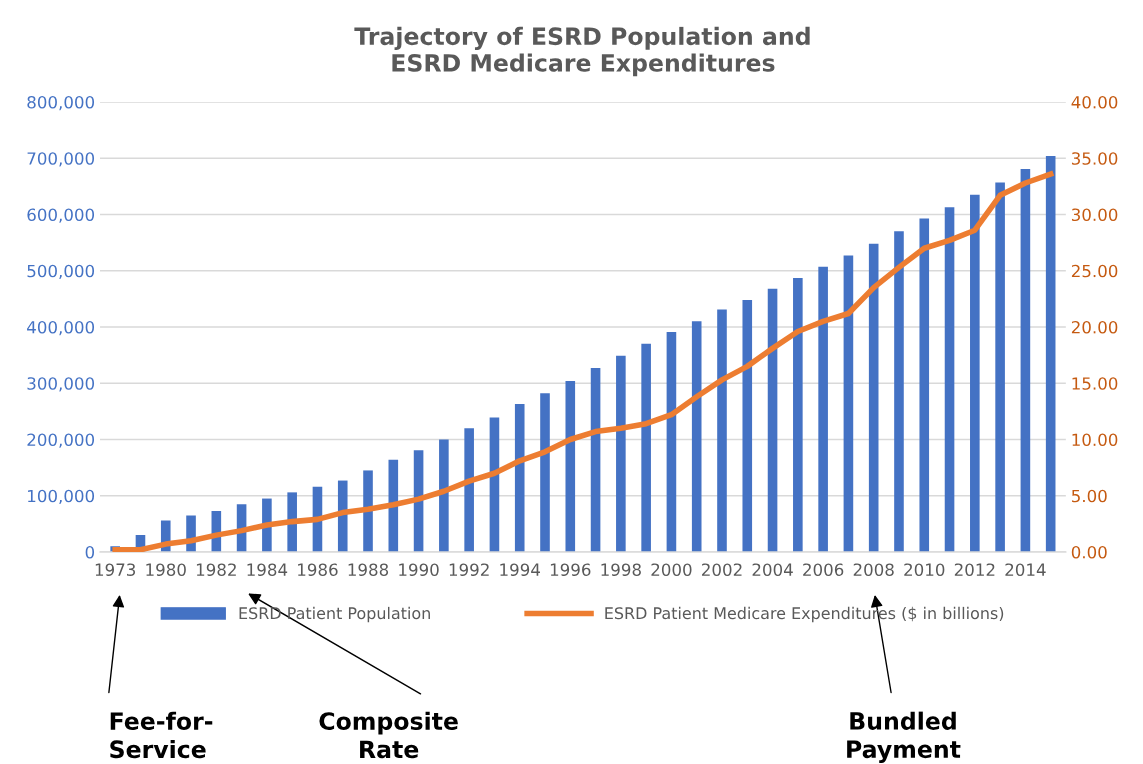 Image resolution: width=1143 pixels, height=764 pixels. I want to click on y2-tick-label: 5.00, so click(1089, 496).